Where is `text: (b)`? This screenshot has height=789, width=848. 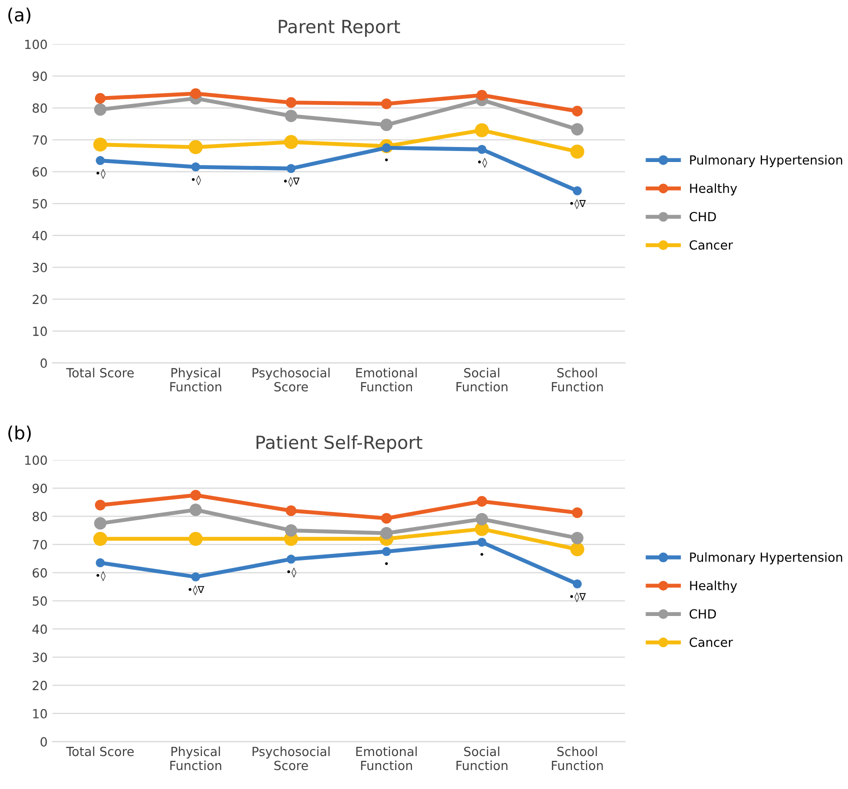 text: (b) is located at coordinates (19, 434).